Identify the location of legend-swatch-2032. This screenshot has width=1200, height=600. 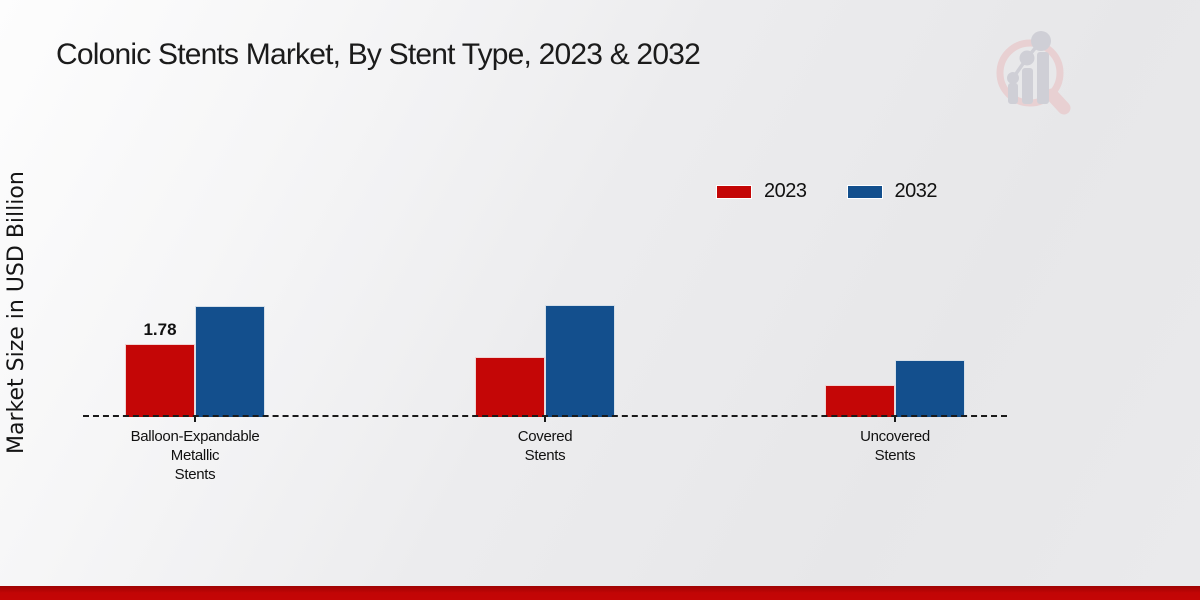
(864, 191).